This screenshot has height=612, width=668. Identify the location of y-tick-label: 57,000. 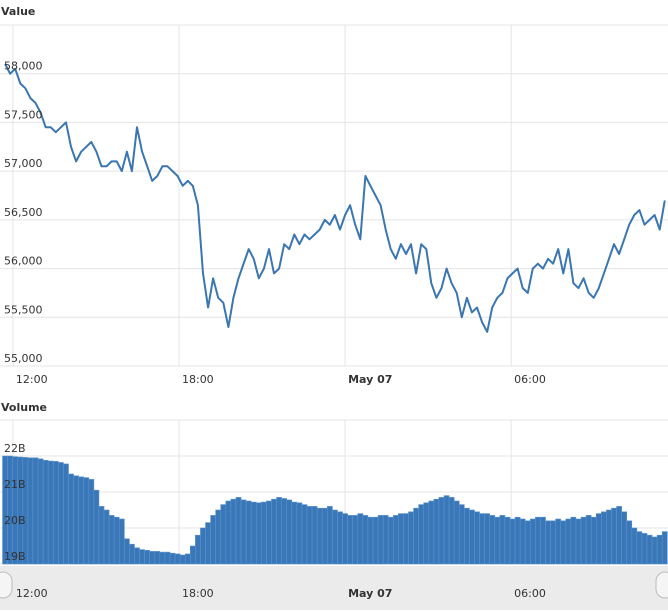
(23, 163).